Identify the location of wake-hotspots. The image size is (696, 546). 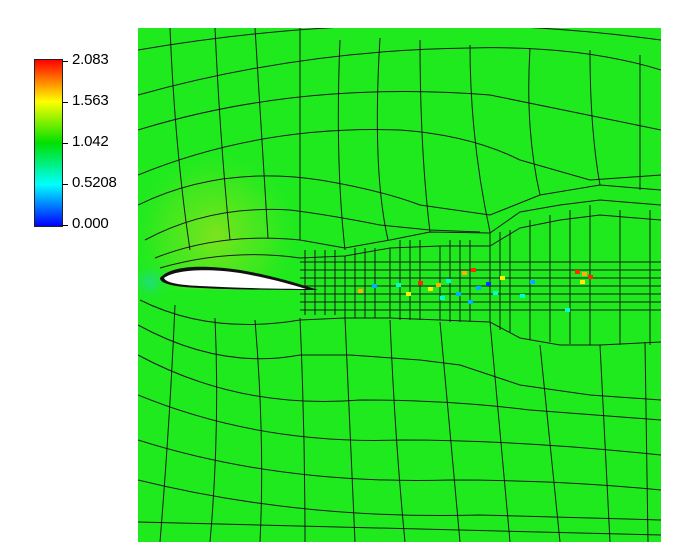
(475, 290).